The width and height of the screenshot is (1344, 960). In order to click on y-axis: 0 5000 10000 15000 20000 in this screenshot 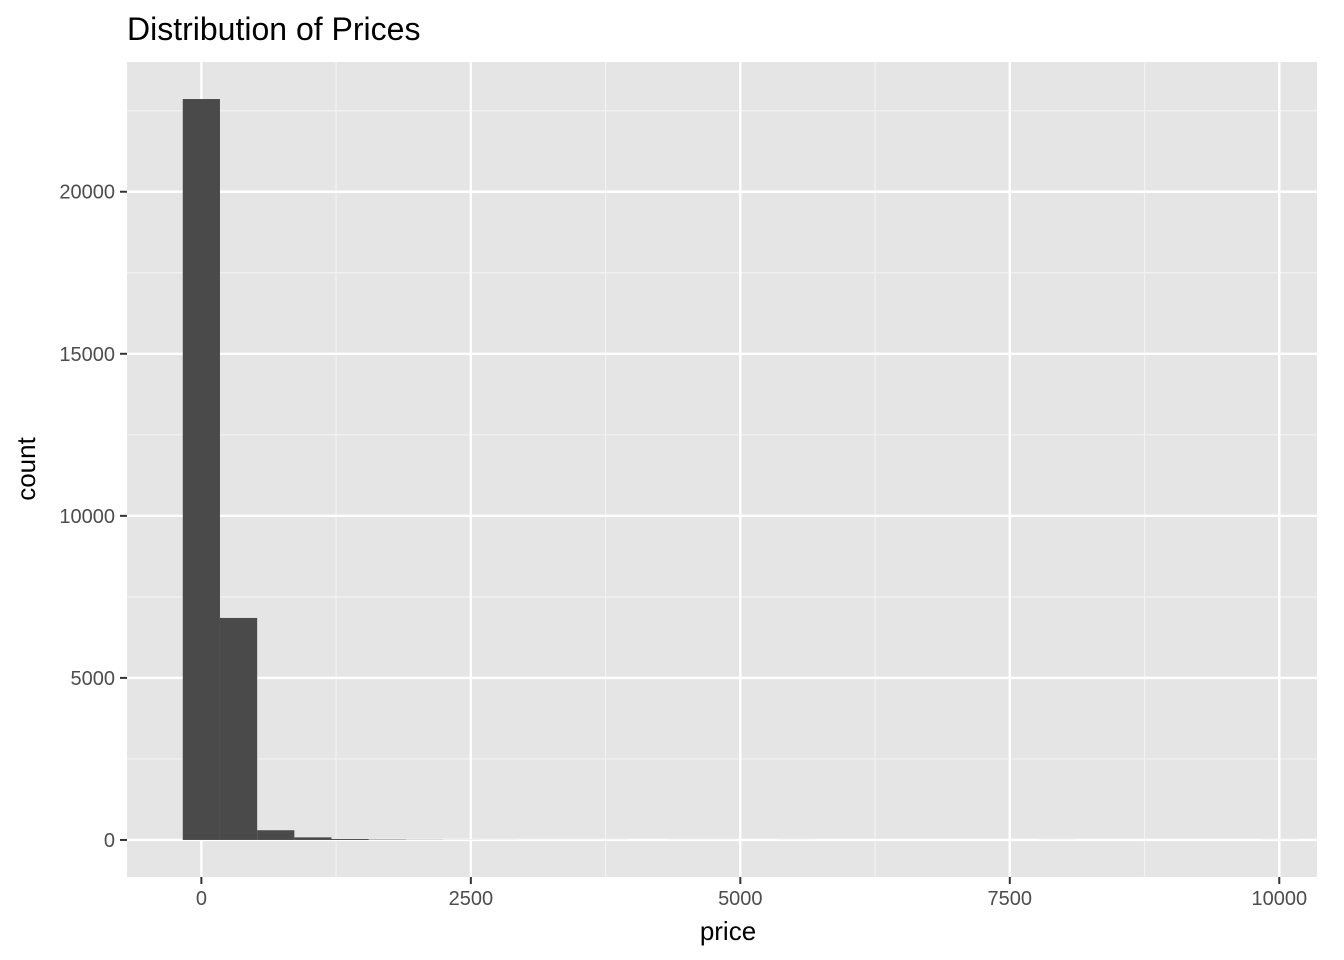, I will do `click(93, 517)`.